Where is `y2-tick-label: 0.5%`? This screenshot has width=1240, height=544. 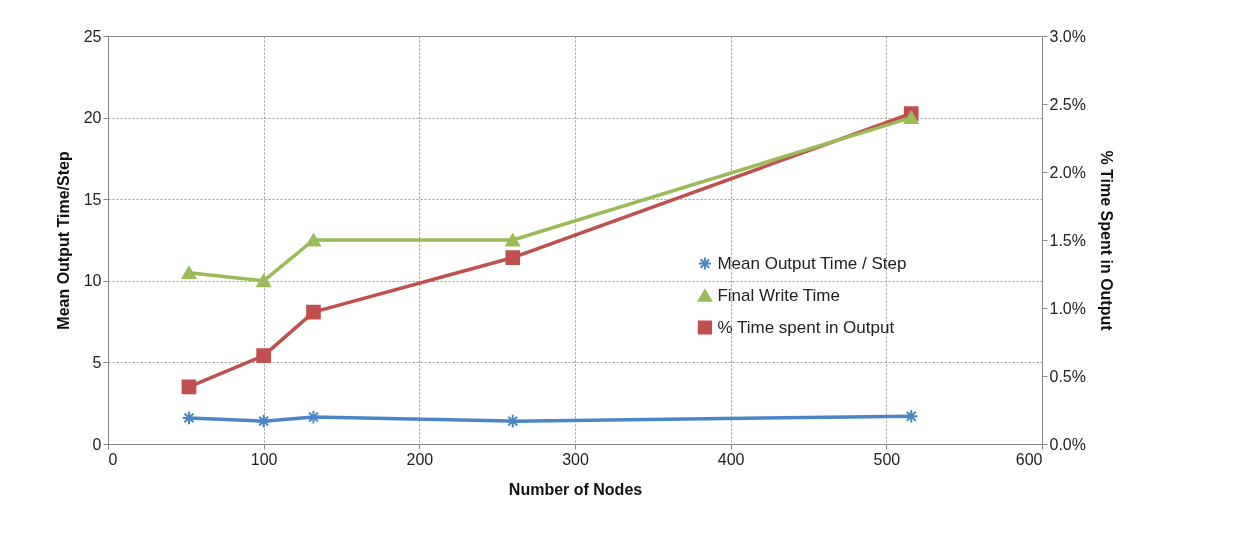 y2-tick-label: 0.5% is located at coordinates (1067, 376).